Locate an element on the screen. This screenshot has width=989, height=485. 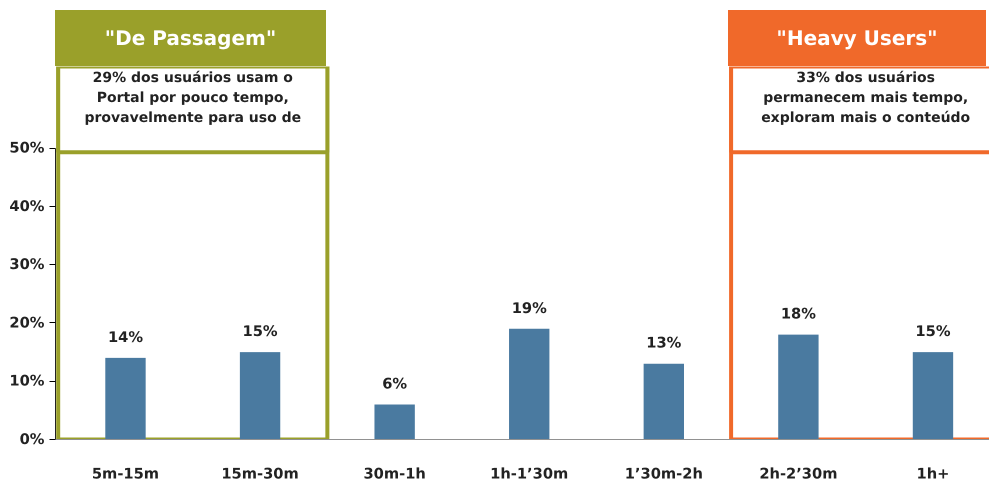
x-tick-label: 2h-2’30m is located at coordinates (798, 474).